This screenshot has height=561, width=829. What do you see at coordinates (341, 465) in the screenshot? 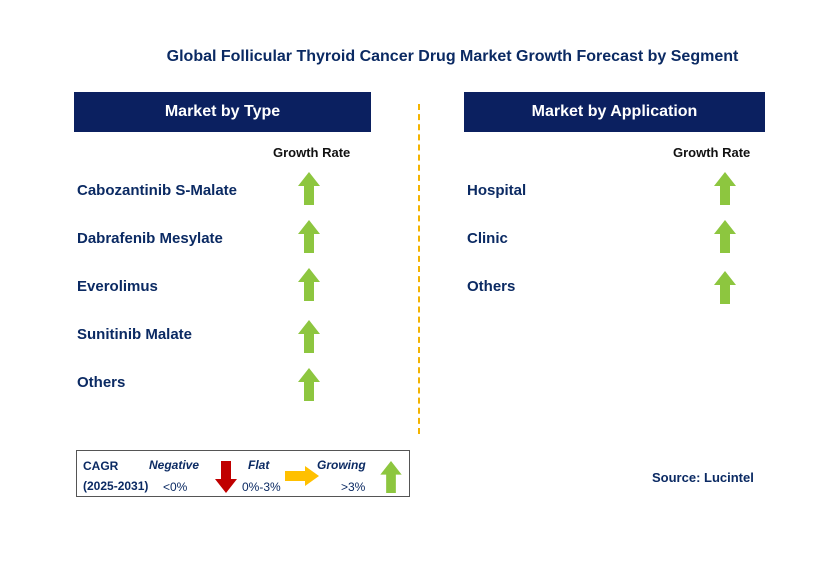
I see `legend-growing-label: Growing` at bounding box center [341, 465].